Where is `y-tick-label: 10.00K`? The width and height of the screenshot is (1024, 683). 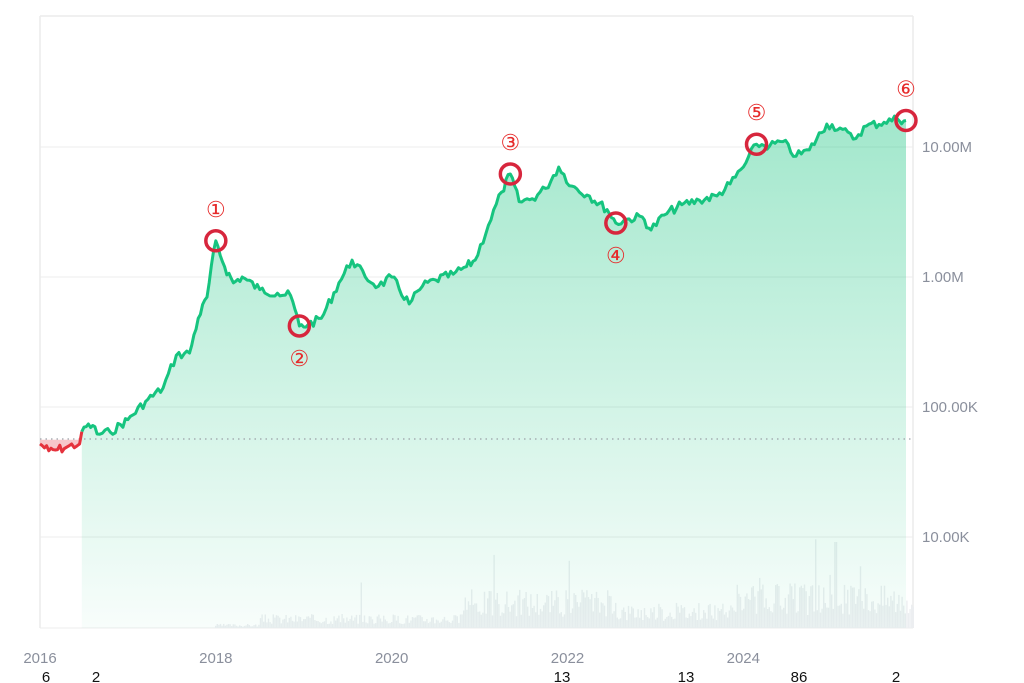
y-tick-label: 10.00K is located at coordinates (946, 537).